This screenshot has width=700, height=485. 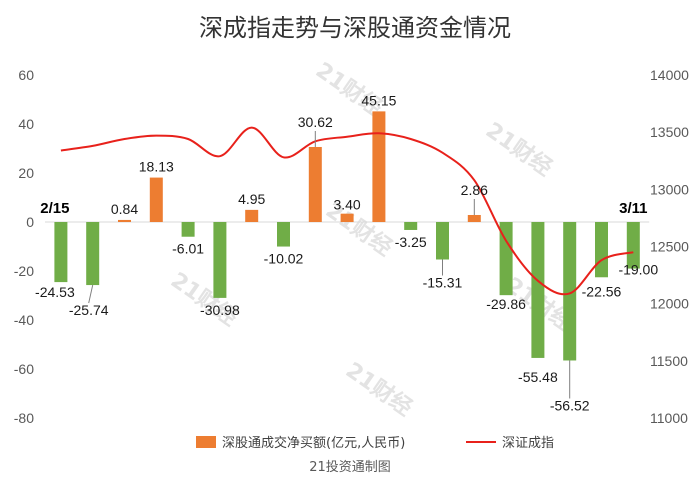 What do you see at coordinates (633, 208) in the screenshot?
I see `category-label: 3/11` at bounding box center [633, 208].